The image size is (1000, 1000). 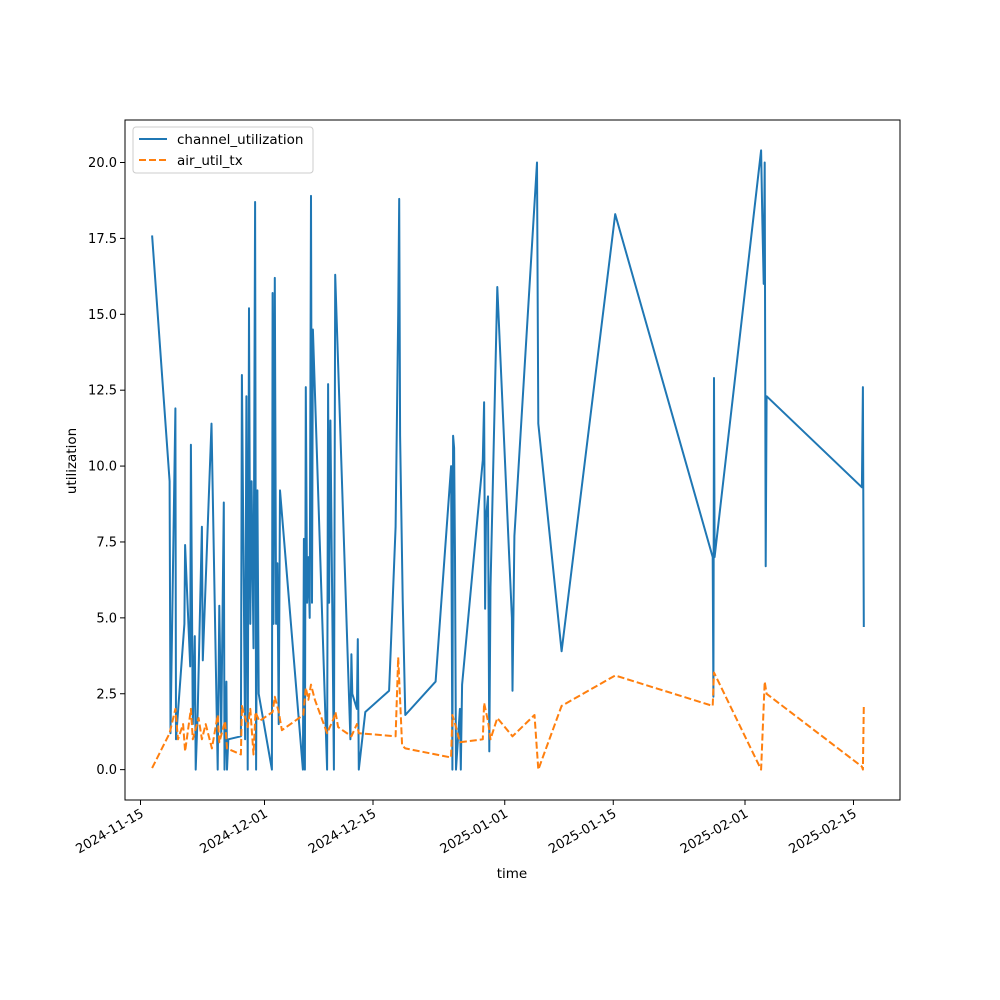 I want to click on y-axis-ticks: 0.0 2.5 5.0 7.5 10.0 12.5 15.0 17.5 20.0, so click(x=106, y=467).